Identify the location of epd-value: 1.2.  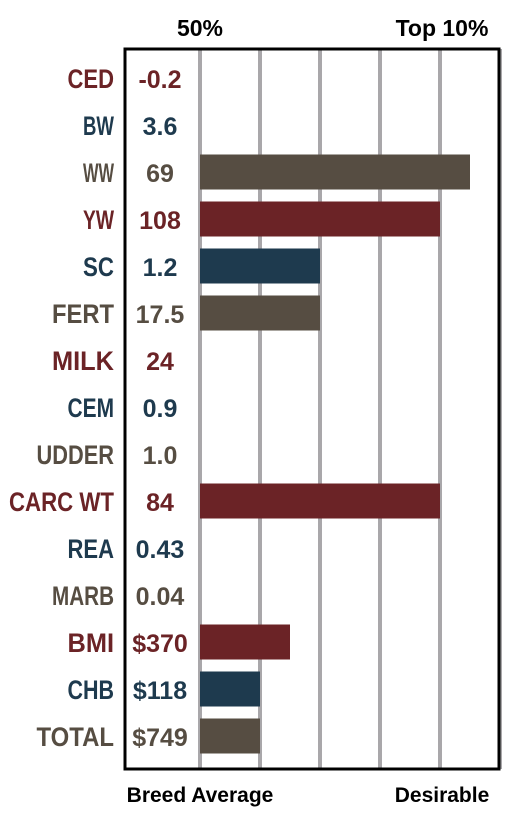
(160, 268).